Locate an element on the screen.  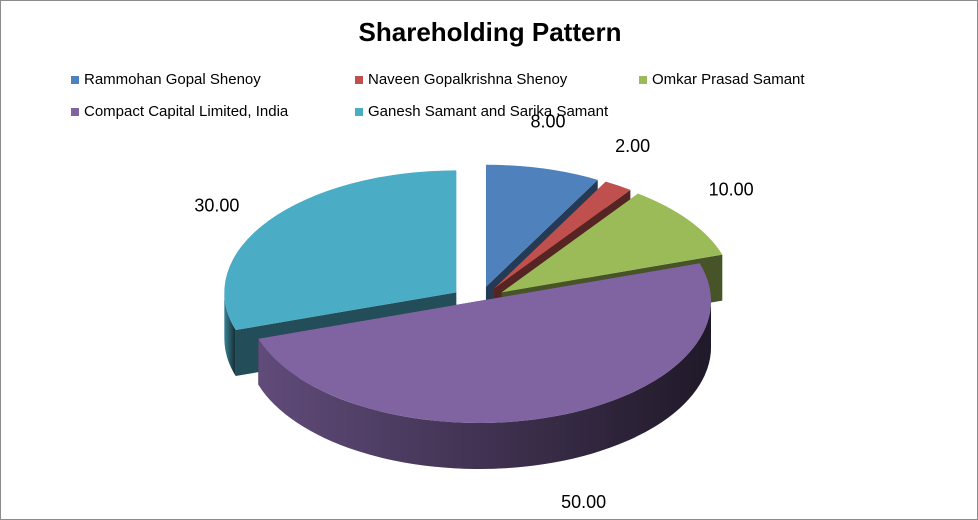
legend-item-rammohan: Rammohan Gopal Shenoy is located at coordinates (166, 79).